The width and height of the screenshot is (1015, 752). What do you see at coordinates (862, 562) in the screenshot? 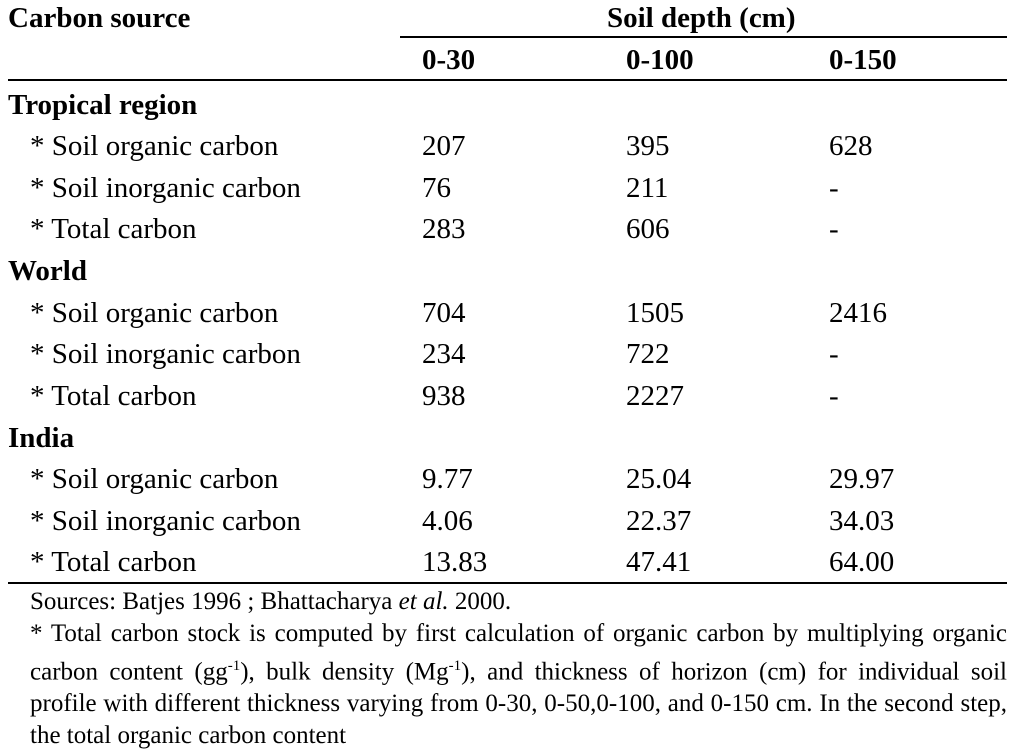
I see `table-cell: 64.00` at bounding box center [862, 562].